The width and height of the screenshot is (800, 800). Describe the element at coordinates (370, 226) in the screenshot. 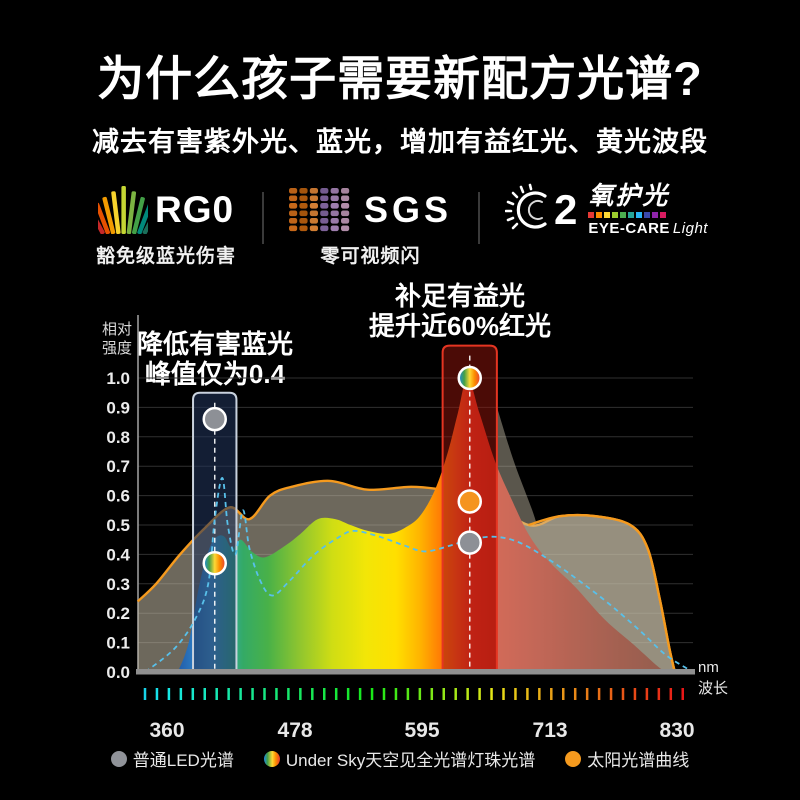

I see `badge-sgs: SGS 零可视频闪` at that location.